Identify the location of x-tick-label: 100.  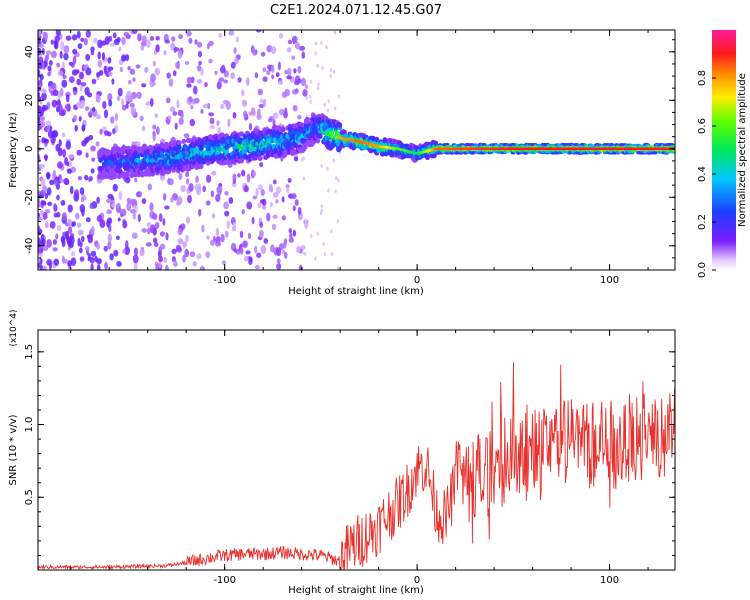
(609, 580).